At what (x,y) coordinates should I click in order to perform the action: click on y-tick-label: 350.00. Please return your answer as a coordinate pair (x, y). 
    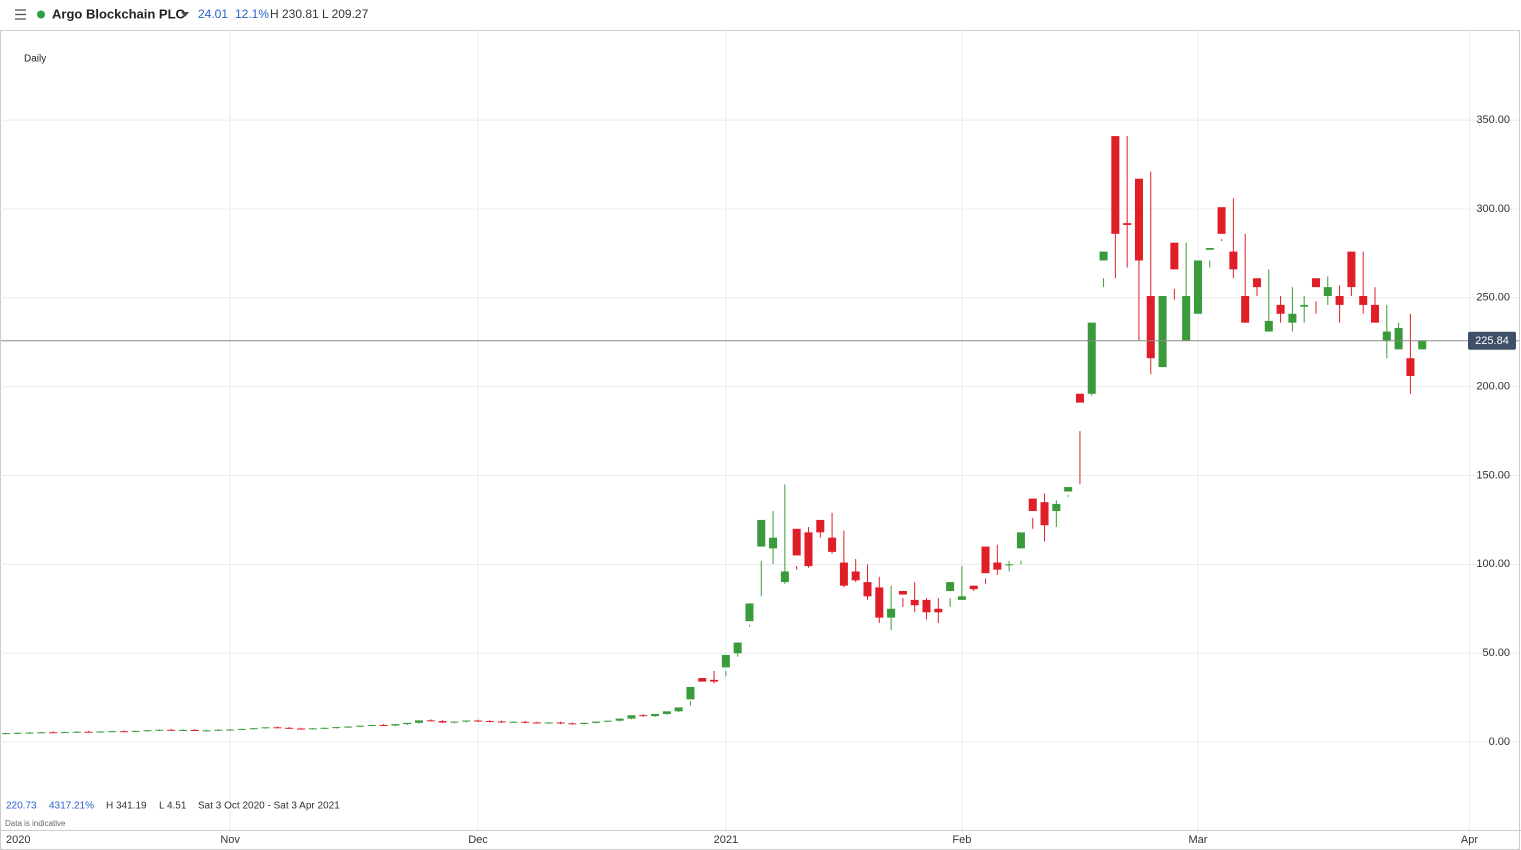
    Looking at the image, I should click on (1493, 120).